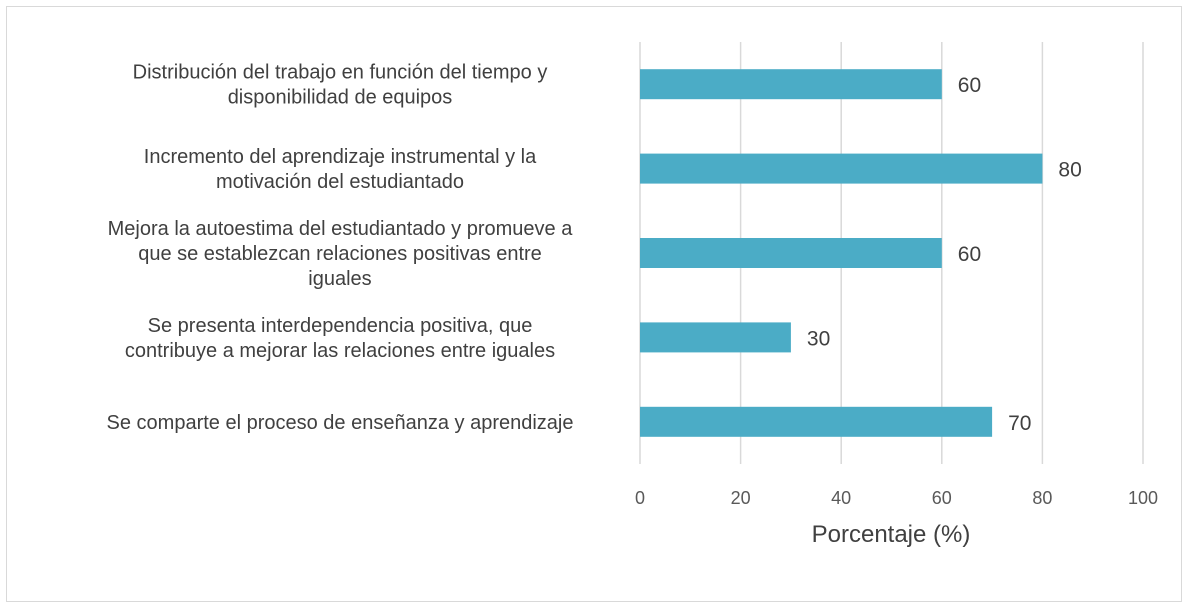 This screenshot has height=610, width=1190. Describe the element at coordinates (1042, 498) in the screenshot. I see `x-tick-label: 80` at that location.